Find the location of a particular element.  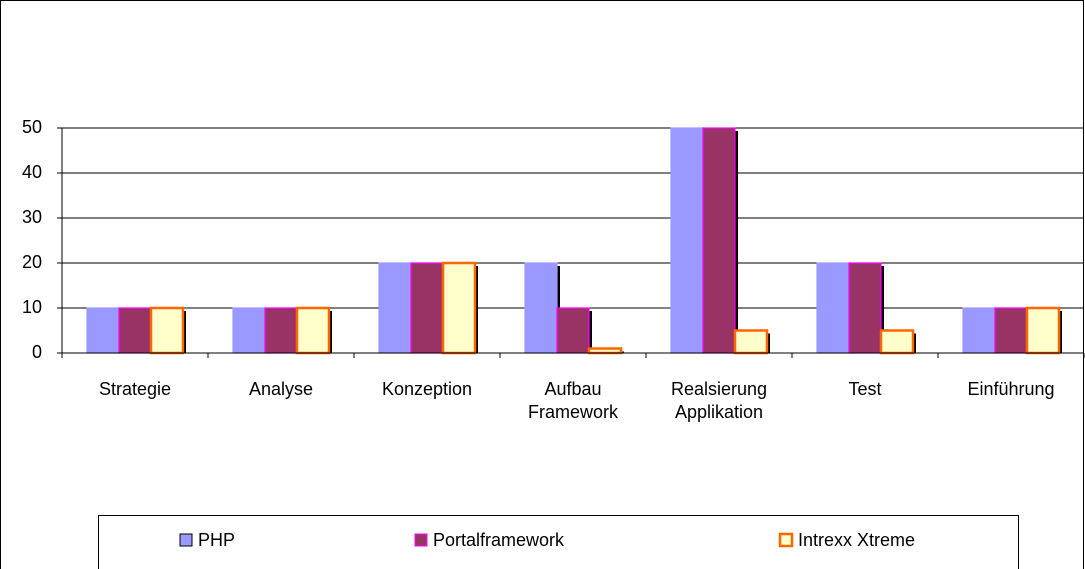

y-tick-label: 0 is located at coordinates (37, 352).